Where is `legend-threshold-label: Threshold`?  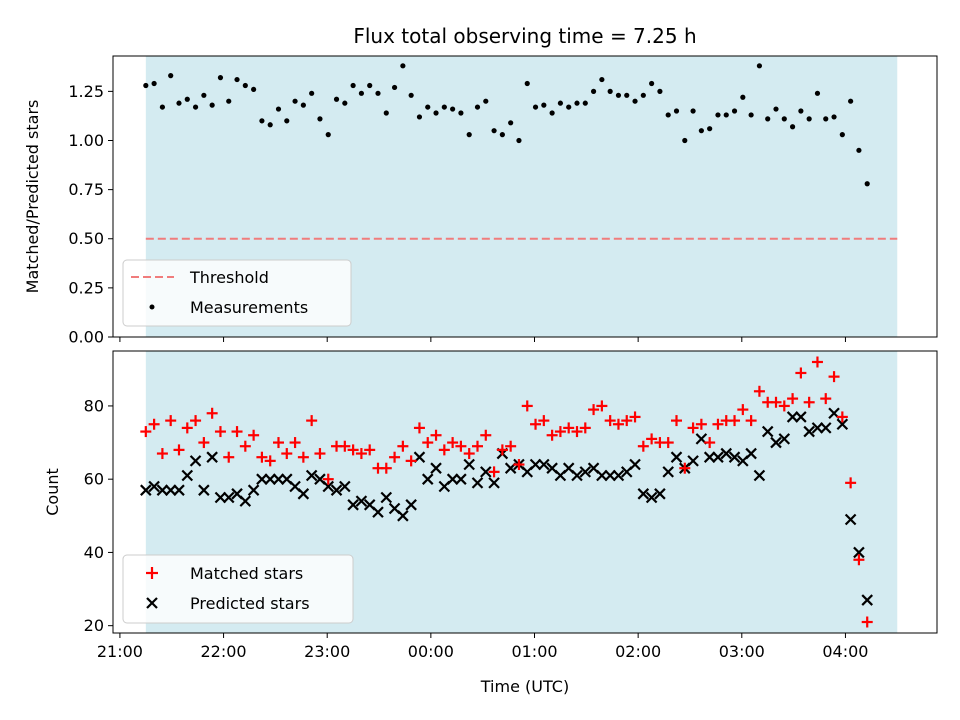
legend-threshold-label: Threshold is located at coordinates (229, 277).